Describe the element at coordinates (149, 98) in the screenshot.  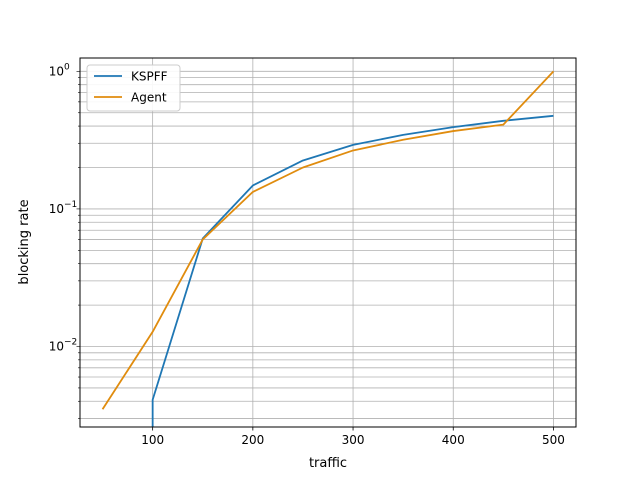
I see `legend-label: Agent` at that location.